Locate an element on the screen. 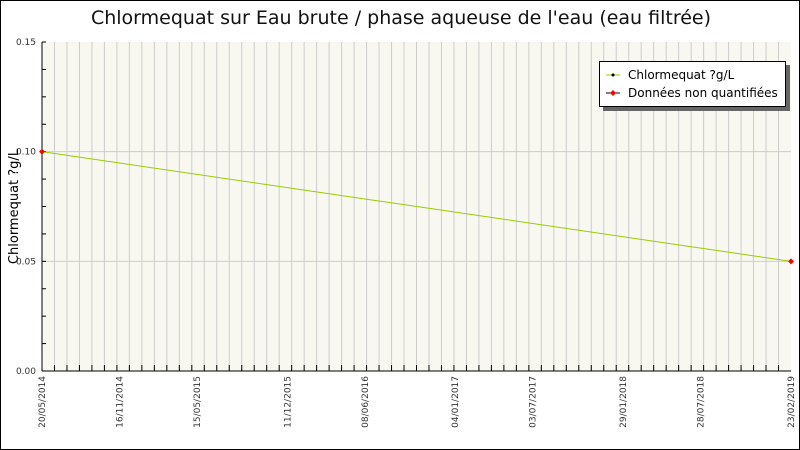 The image size is (800, 450). legend-item-series: Chlormequat ?g/L is located at coordinates (670, 75).